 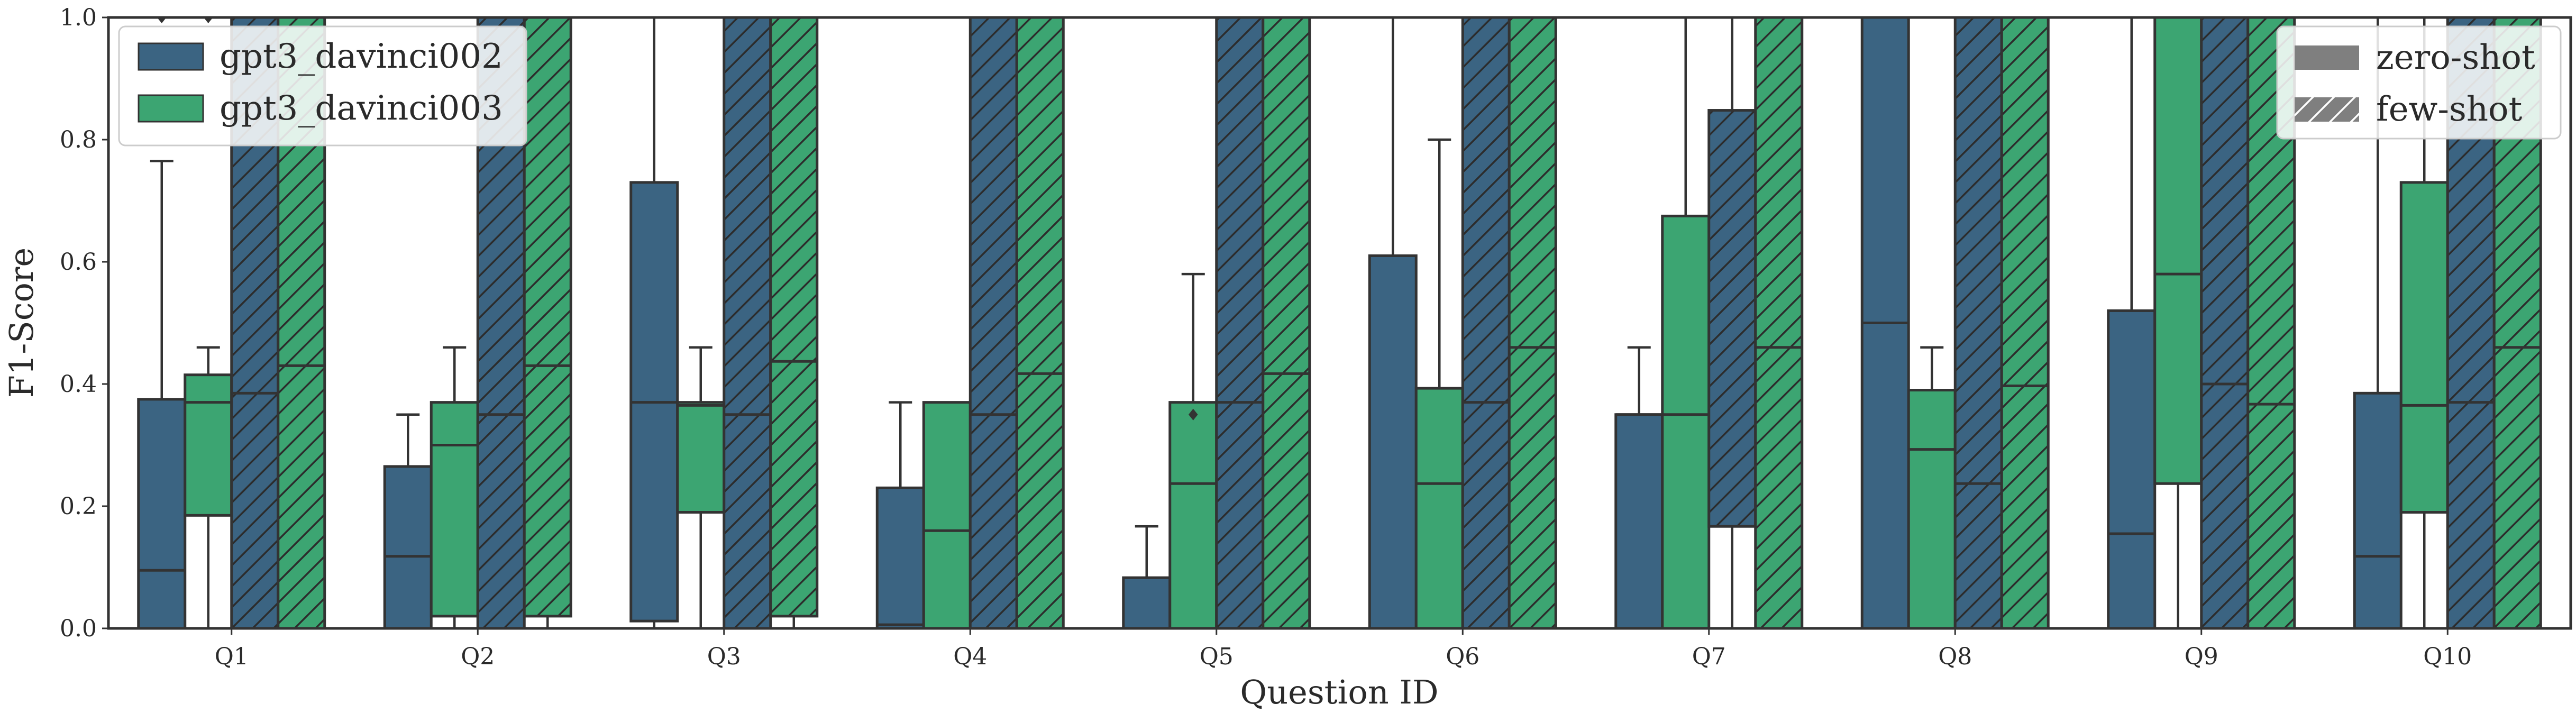 What do you see at coordinates (724, 656) in the screenshot?
I see `x-tick-label: Q3` at bounding box center [724, 656].